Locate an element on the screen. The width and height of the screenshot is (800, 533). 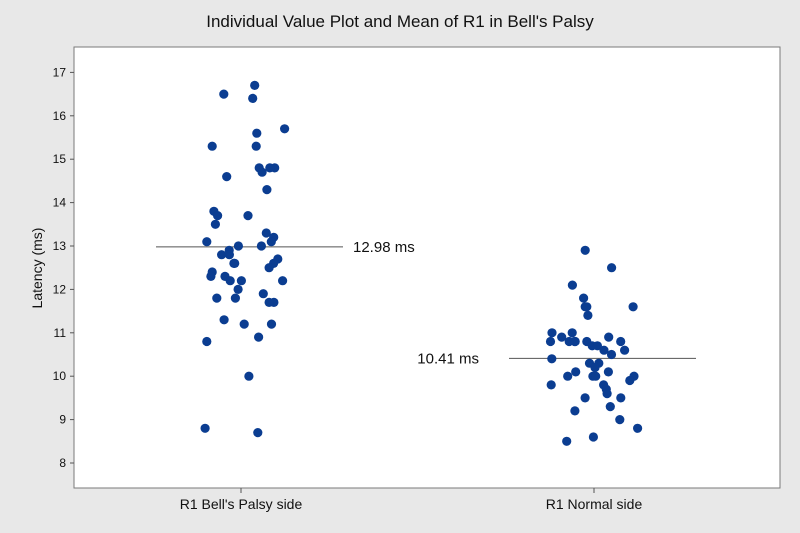
y-tick-label: 8 is located at coordinates (62, 463).